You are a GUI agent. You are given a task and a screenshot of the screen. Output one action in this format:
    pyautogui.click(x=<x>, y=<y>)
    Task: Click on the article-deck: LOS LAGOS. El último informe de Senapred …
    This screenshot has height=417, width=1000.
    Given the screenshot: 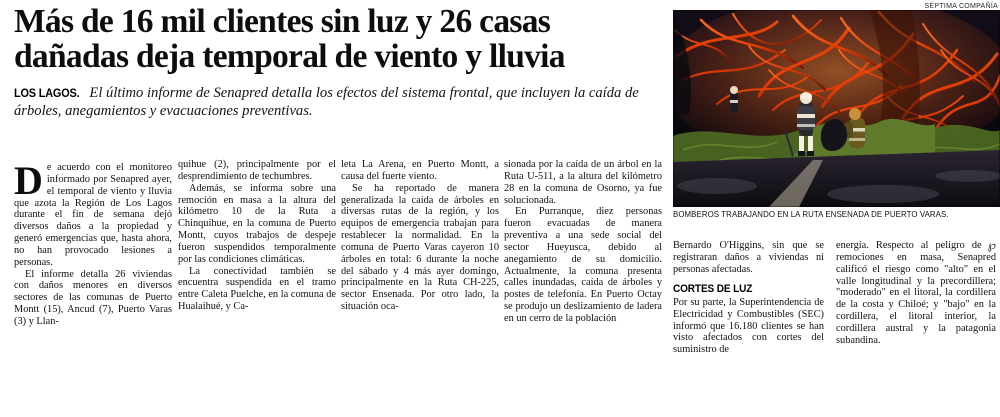 What is the action you would take?
    pyautogui.click(x=341, y=102)
    